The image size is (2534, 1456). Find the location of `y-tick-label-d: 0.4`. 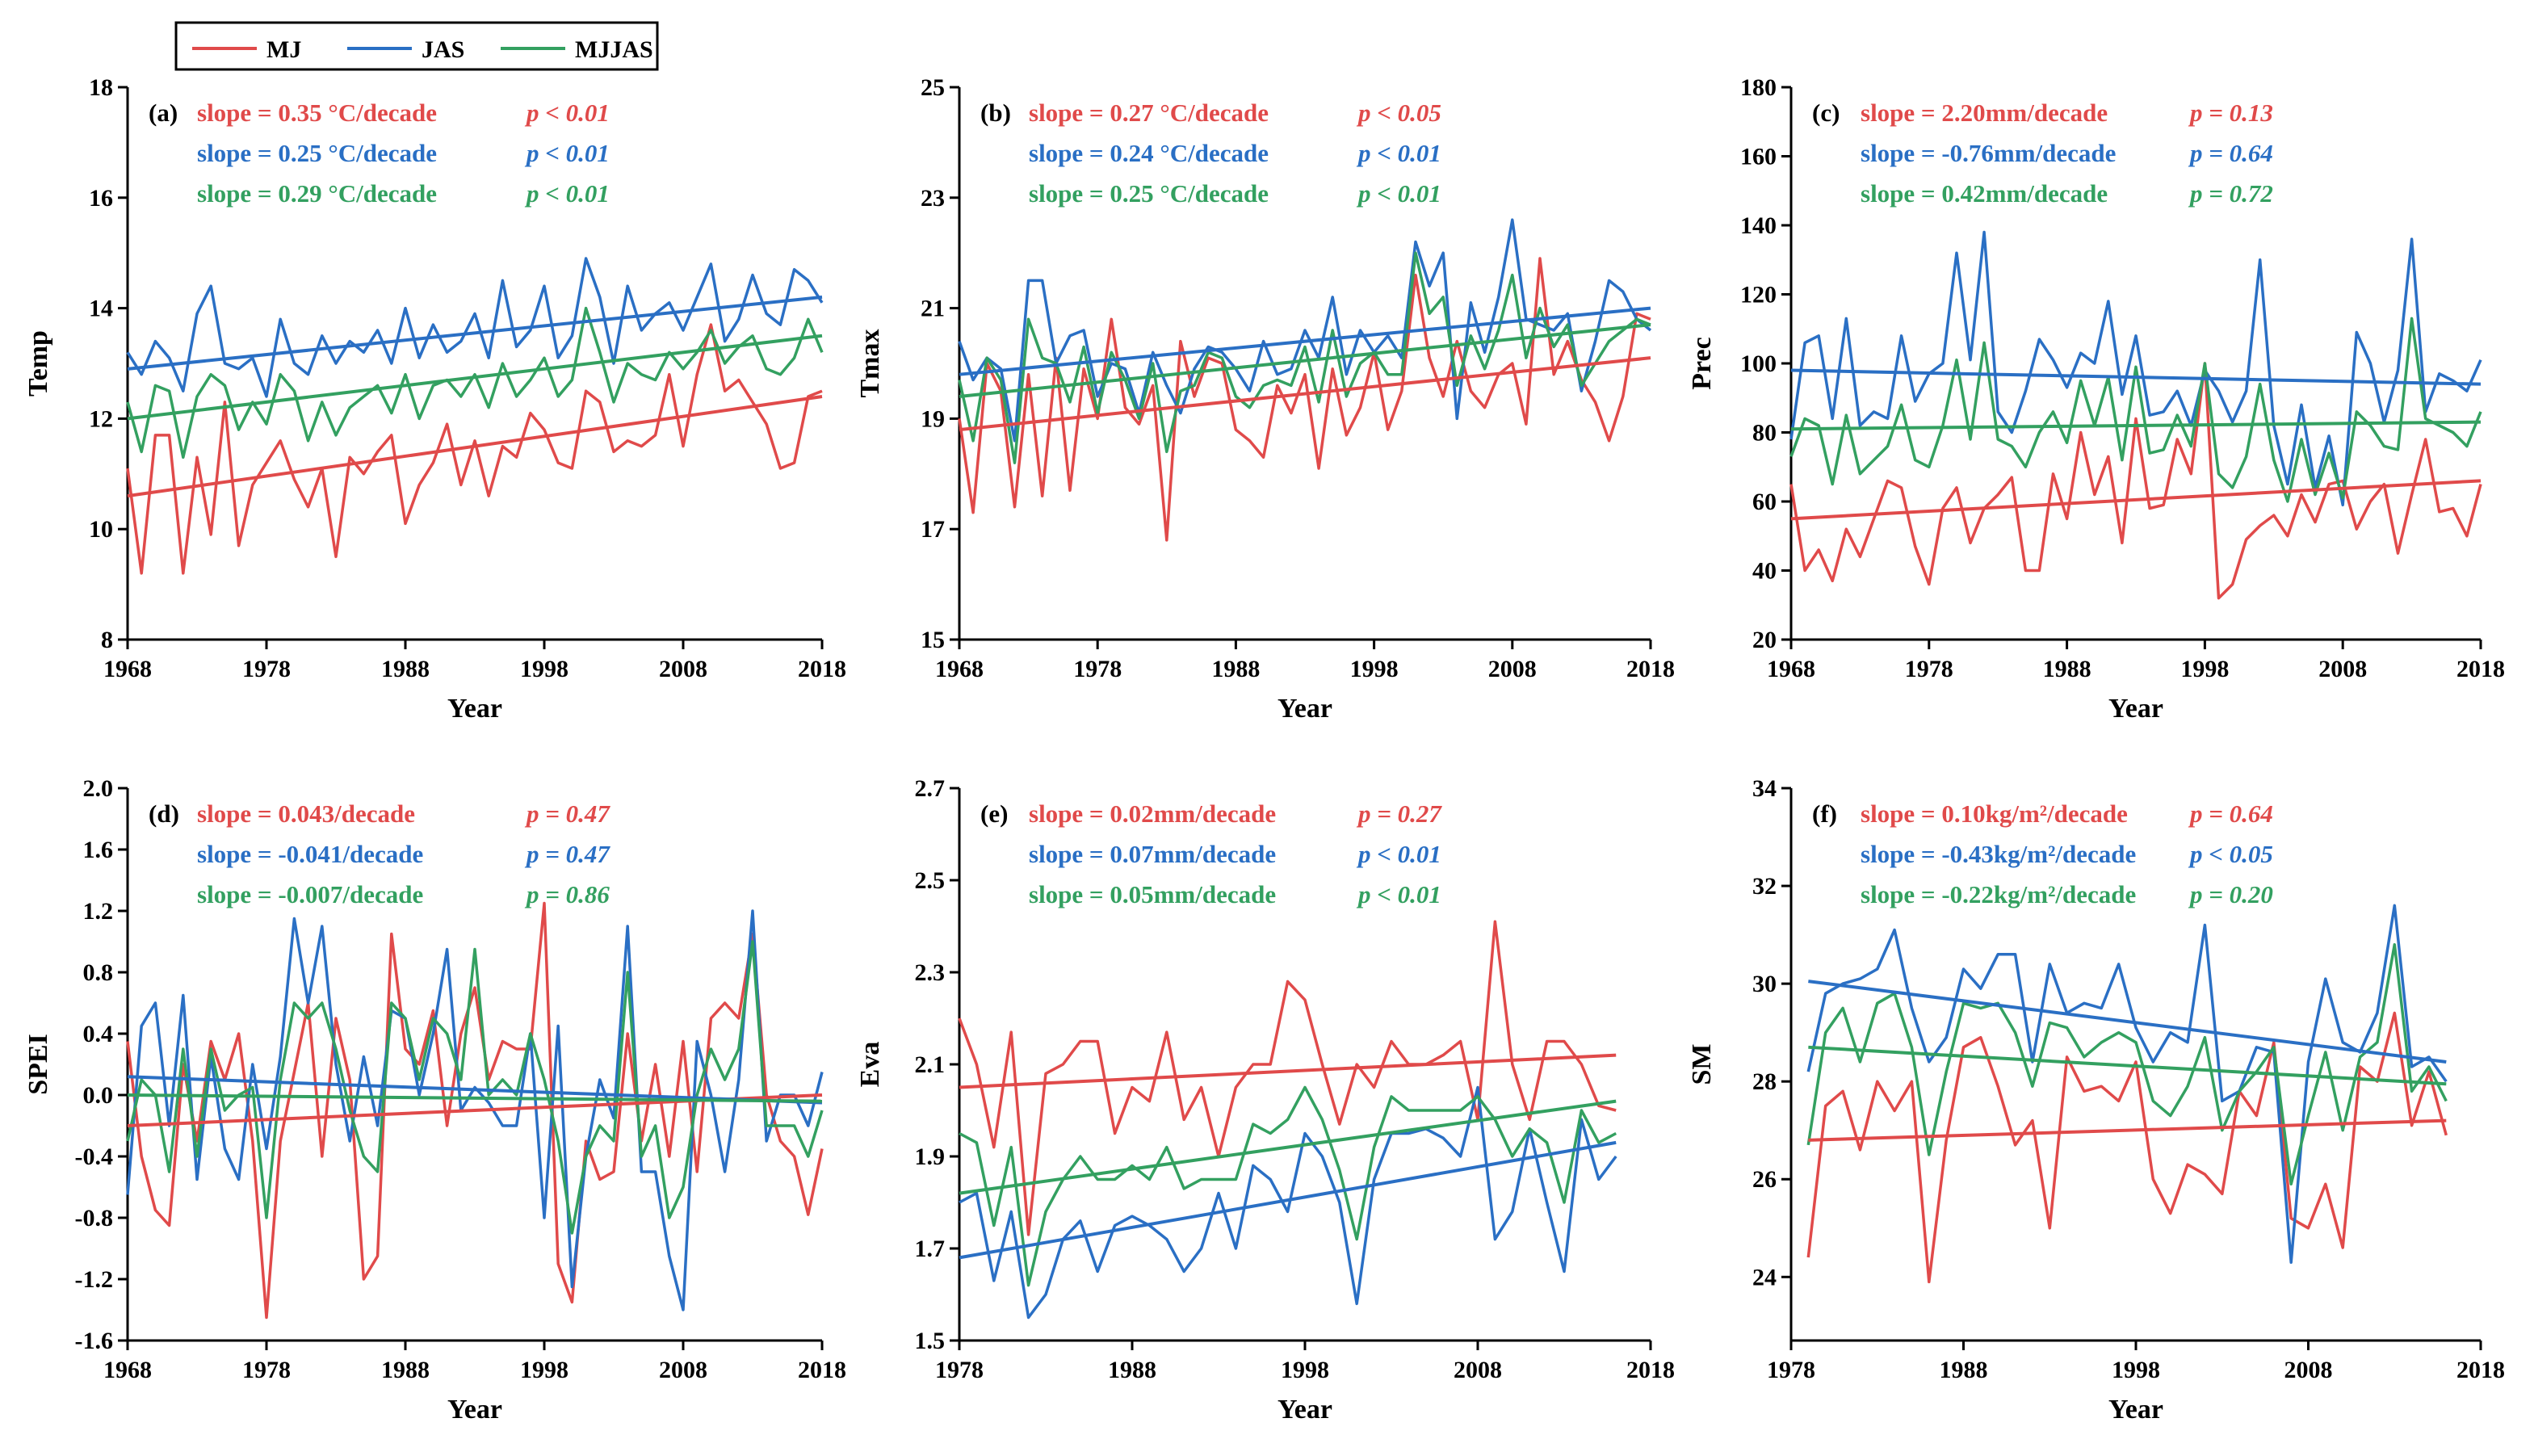

y-tick-label-d: 0.4 is located at coordinates (99, 1034).